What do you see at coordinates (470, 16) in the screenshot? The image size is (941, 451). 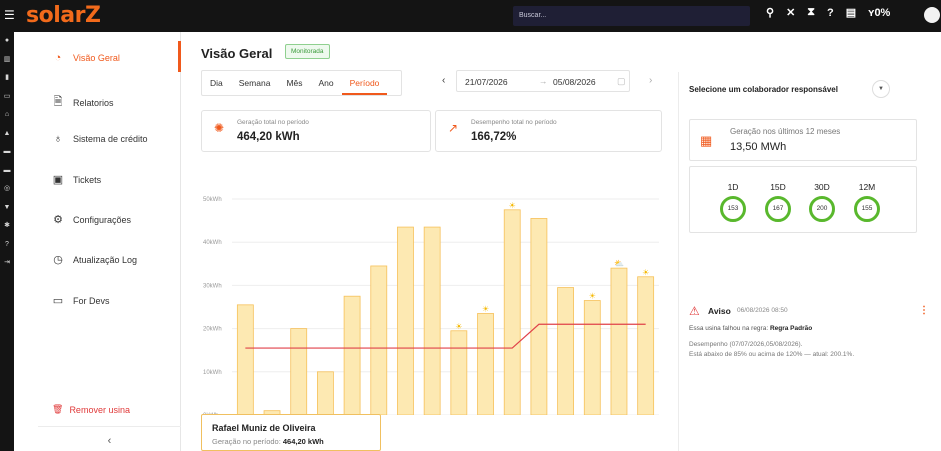 I see `top-bar: ☰ solarZ Buscar... ⚲ ✕ ⧗ ? ▤ ʏ0%` at bounding box center [470, 16].